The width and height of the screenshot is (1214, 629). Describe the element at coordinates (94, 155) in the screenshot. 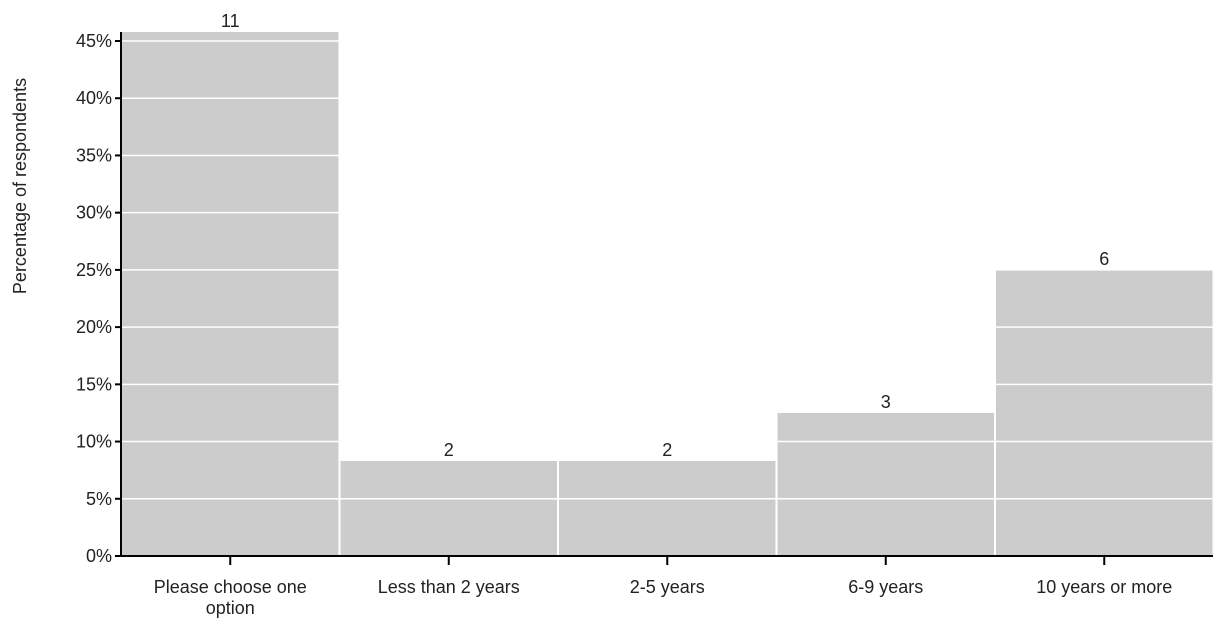

I see `y-tick-label: 35%` at that location.